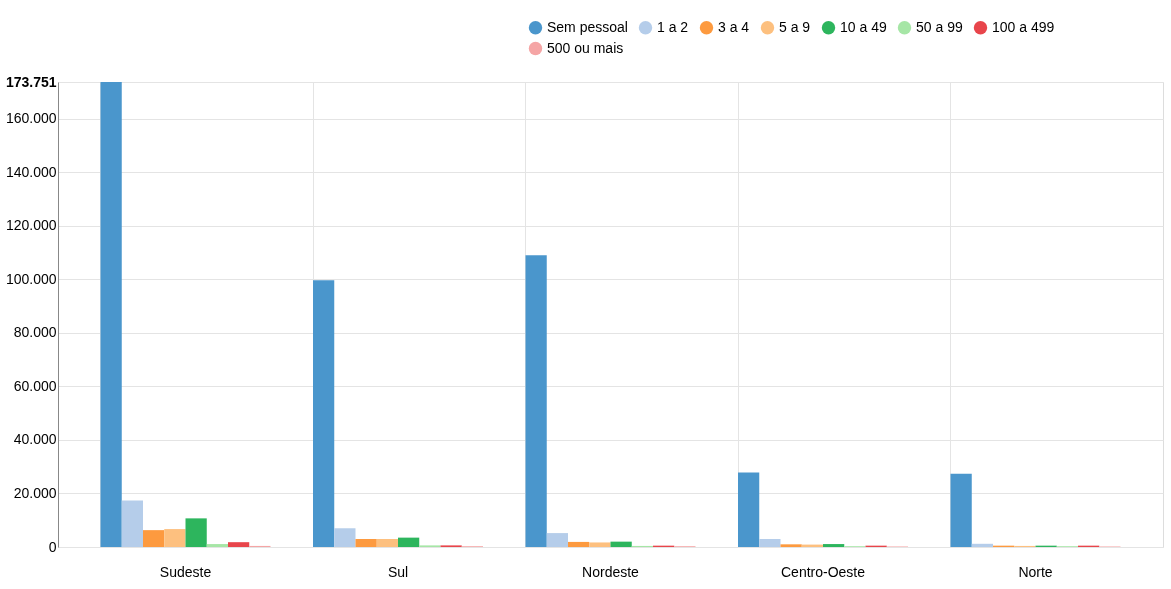 Image resolution: width=1171 pixels, height=589 pixels. Describe the element at coordinates (673, 26) in the screenshot. I see `legend-label: 1 a 2` at that location.